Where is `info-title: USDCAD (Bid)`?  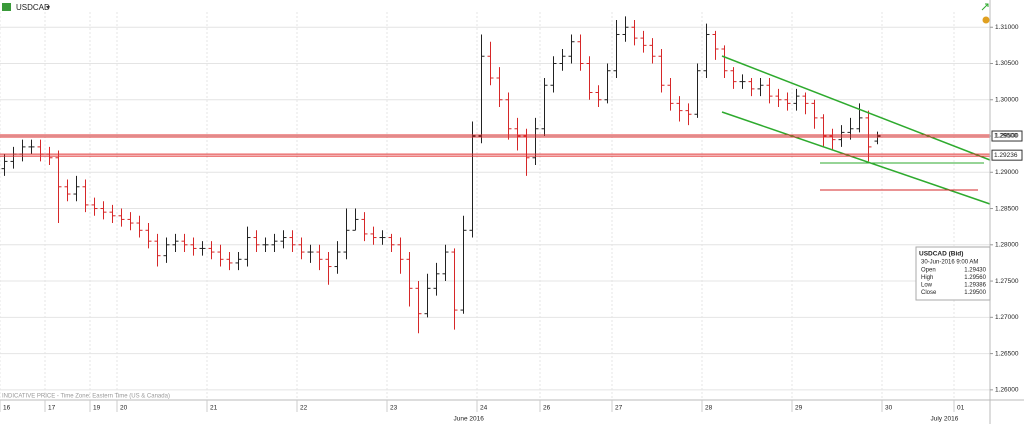
info-title: USDCAD (Bid) is located at coordinates (941, 254).